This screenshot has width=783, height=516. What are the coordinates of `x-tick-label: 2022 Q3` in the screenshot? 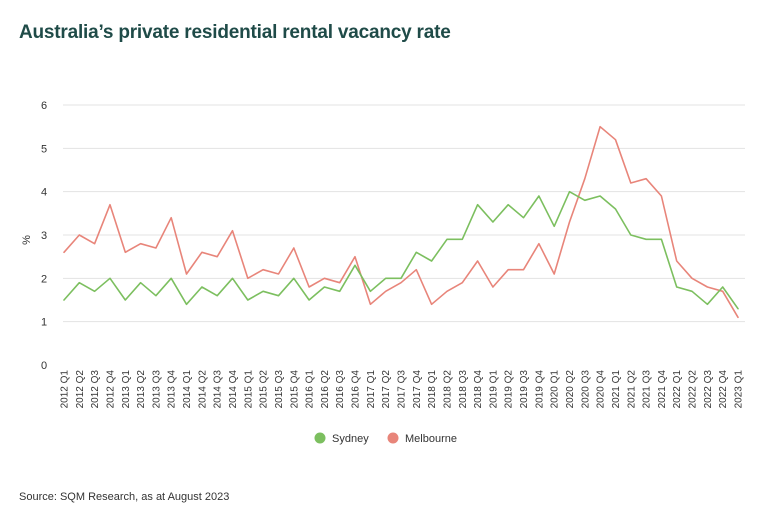 It's located at (708, 389).